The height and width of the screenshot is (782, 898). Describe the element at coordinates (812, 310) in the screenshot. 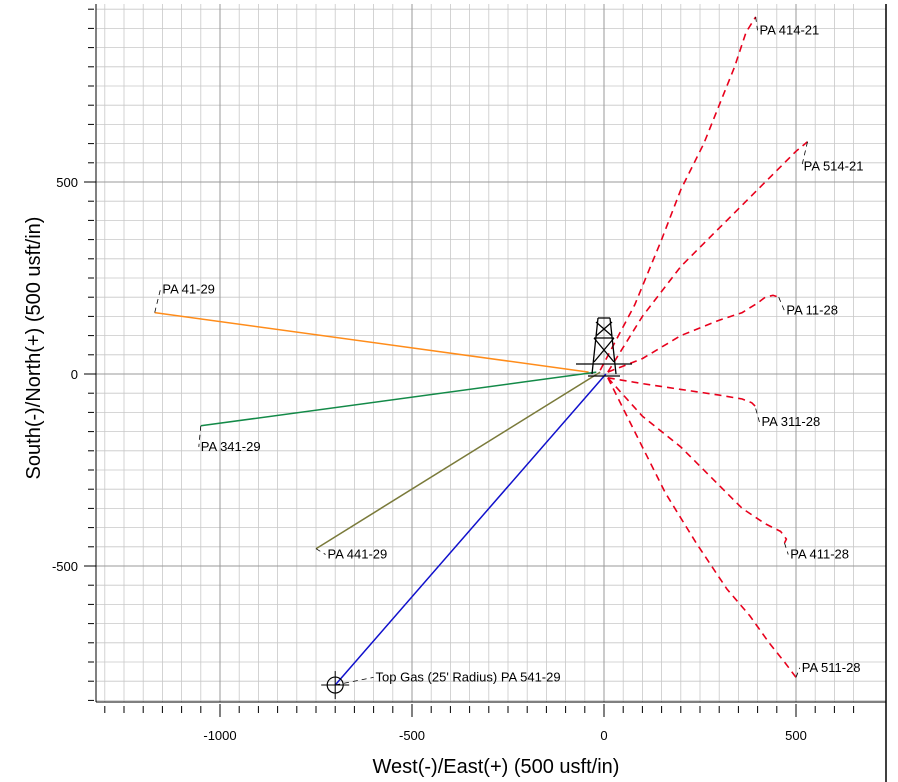

I see `series-label-6: PA 11-28` at that location.